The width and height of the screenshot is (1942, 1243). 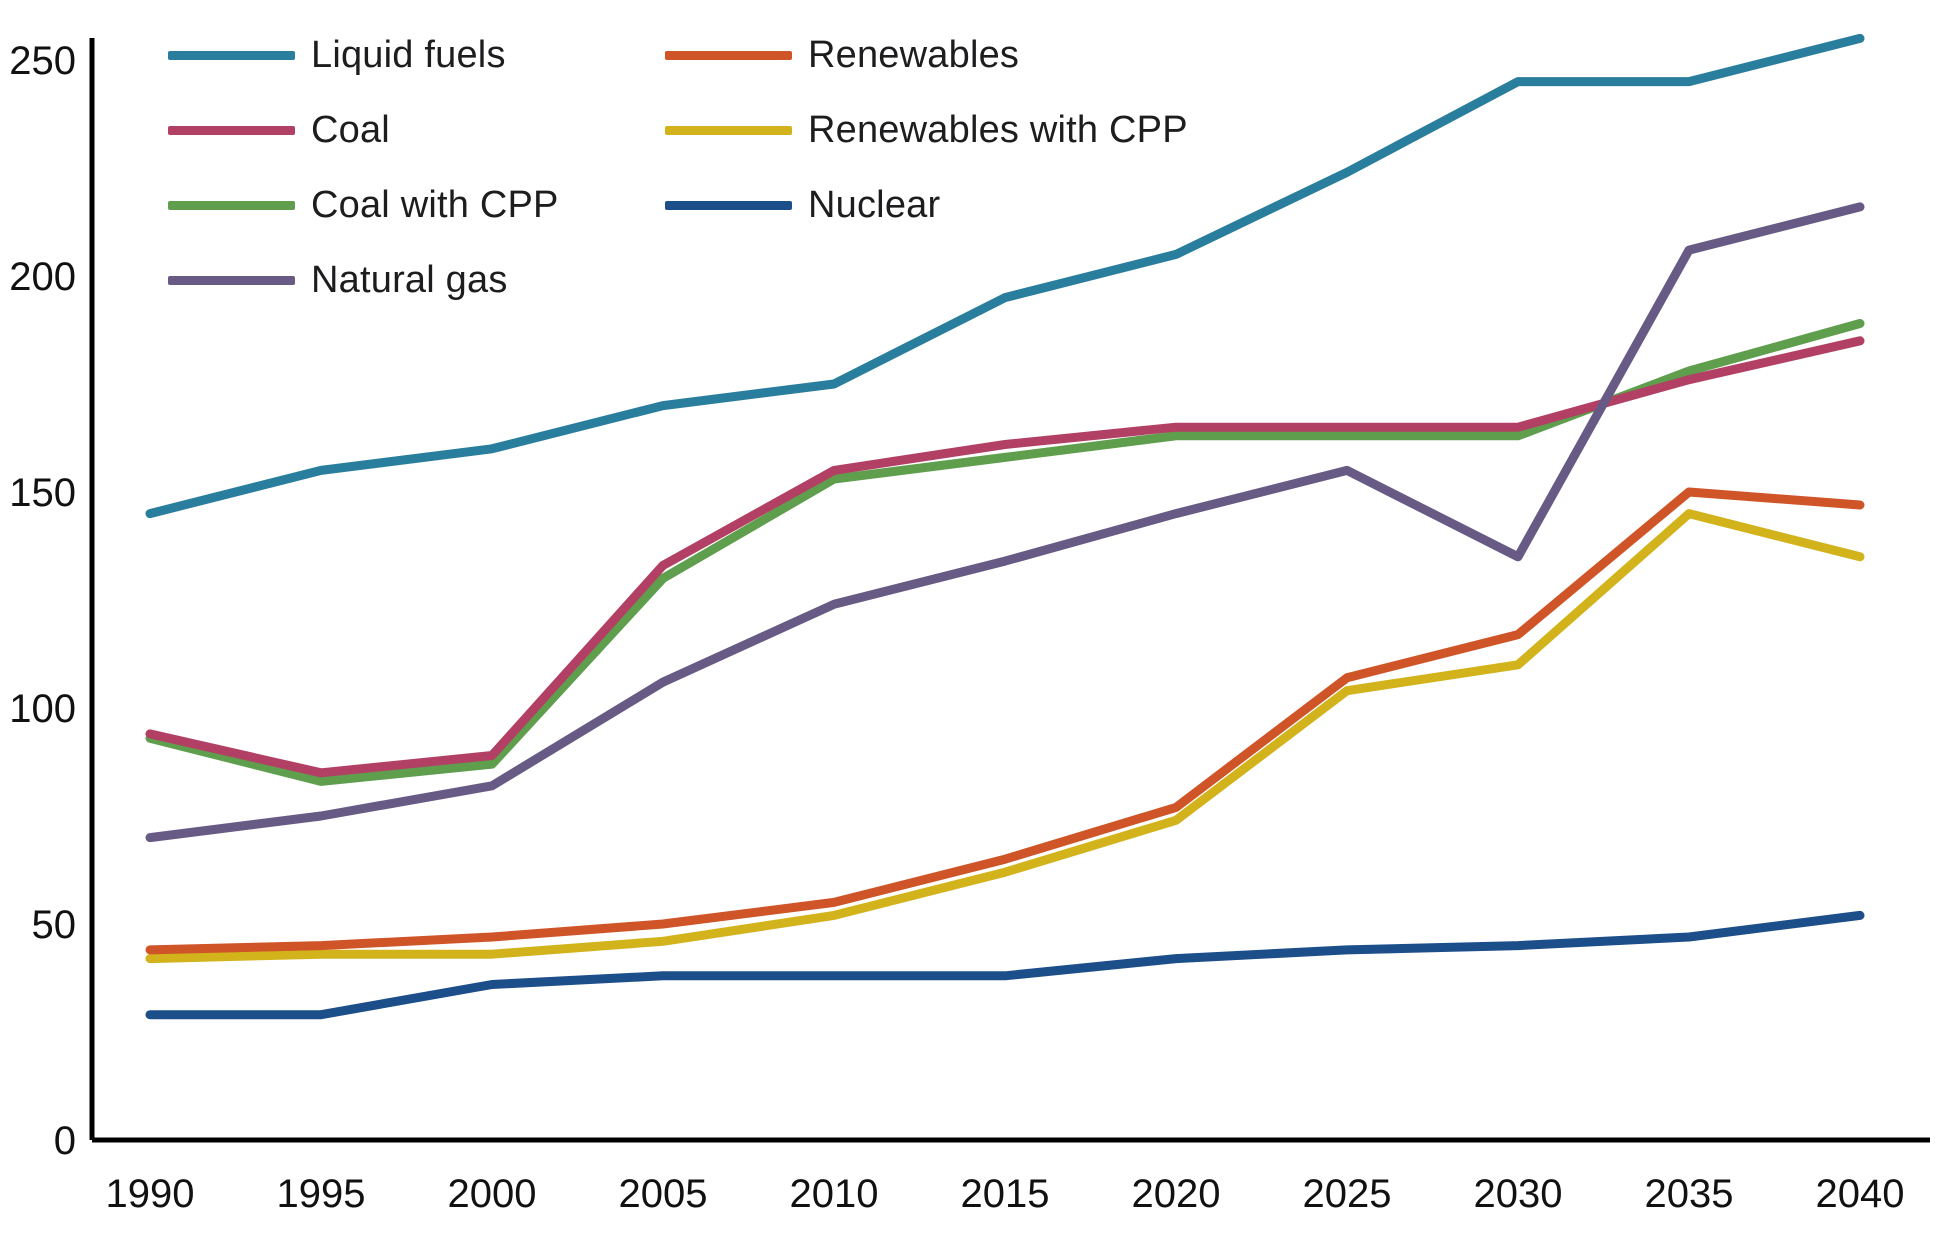 I want to click on y-tick-label: 50, so click(x=54, y=925).